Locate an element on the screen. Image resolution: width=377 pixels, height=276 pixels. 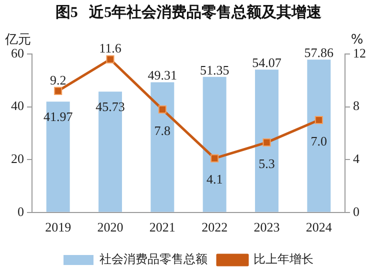
y2-axis-title: % is located at coordinates (357, 40).